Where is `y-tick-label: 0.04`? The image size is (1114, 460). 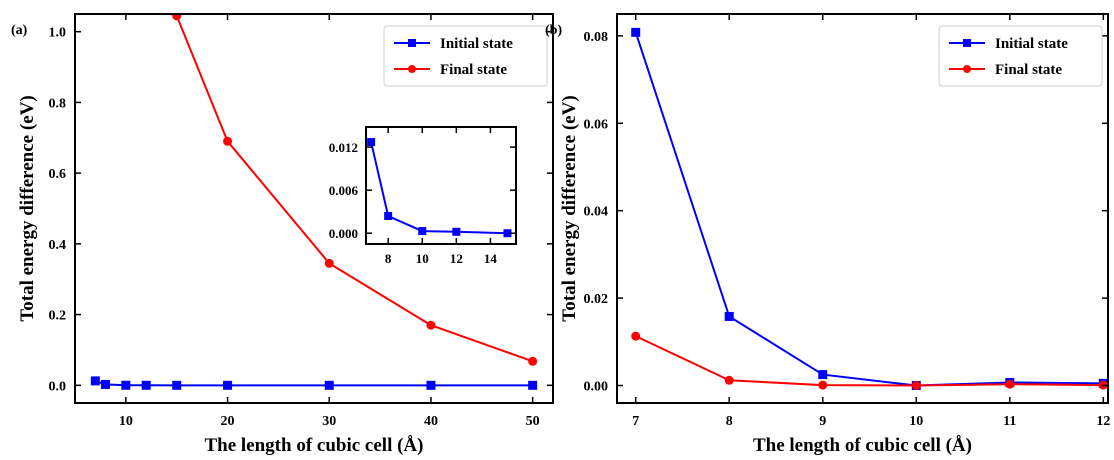 y-tick-label: 0.04 is located at coordinates (596, 212).